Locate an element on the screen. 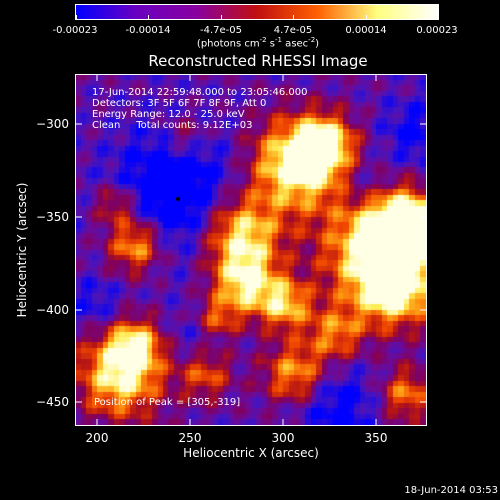  colorbar-tick-label: -0.00023 is located at coordinates (75, 30).